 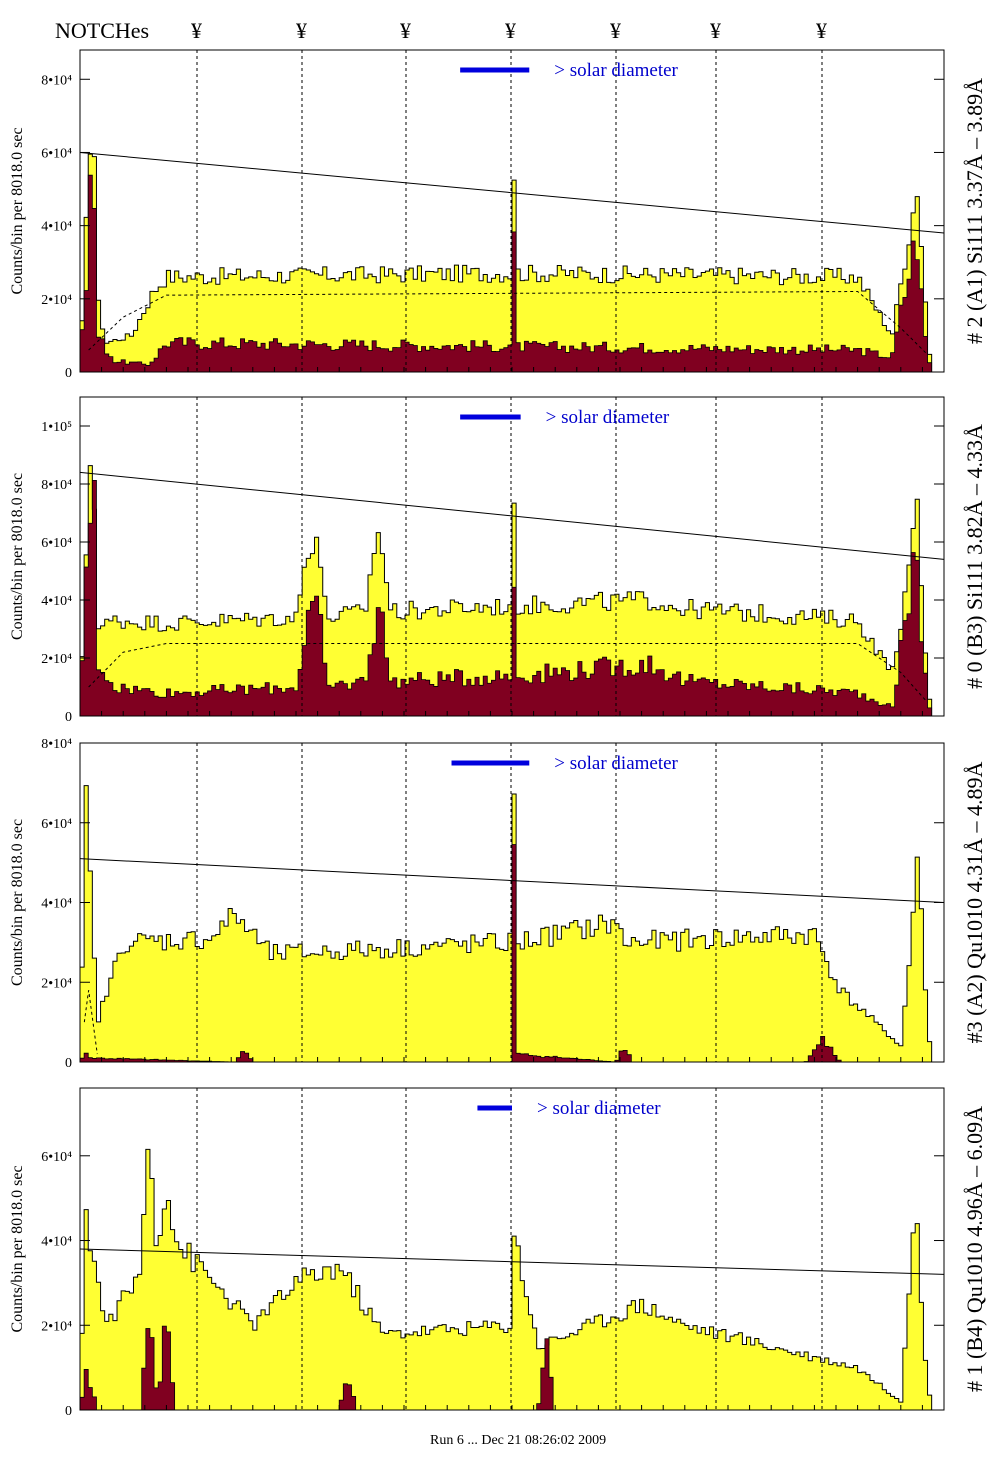 What do you see at coordinates (56, 659) in the screenshot?
I see `y-tick-label-2-1: 2•10⁴` at bounding box center [56, 659].